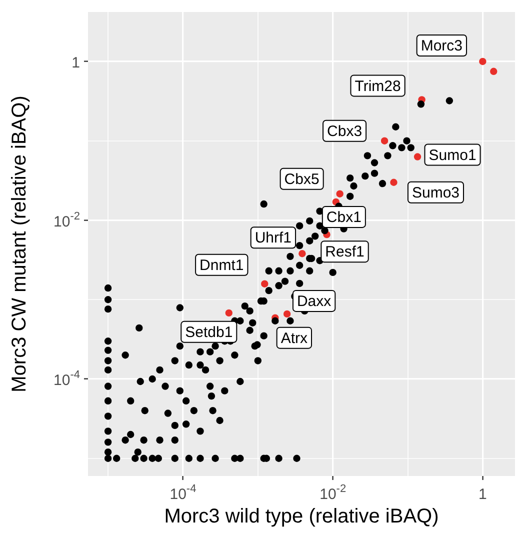 The width and height of the screenshot is (524, 538). What do you see at coordinates (482, 495) in the screenshot?
I see `x-tick-label: 1` at bounding box center [482, 495].